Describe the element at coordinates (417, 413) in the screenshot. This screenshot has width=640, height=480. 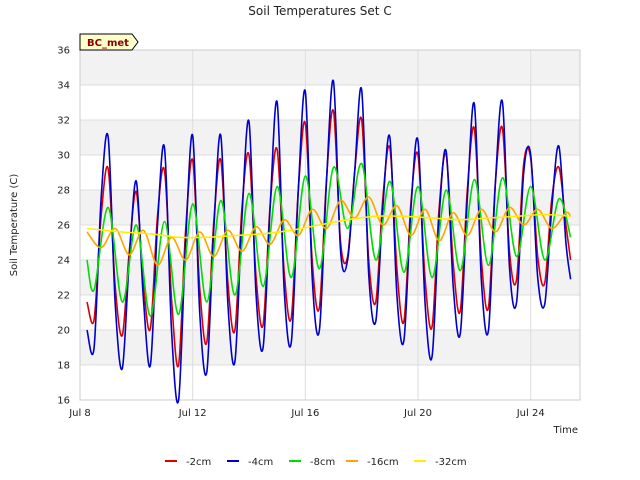
I see `x-tick-label: Jul 20` at that location.